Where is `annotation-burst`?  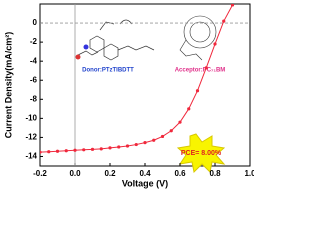
annotation-burst is located at coordinates (201, 153).